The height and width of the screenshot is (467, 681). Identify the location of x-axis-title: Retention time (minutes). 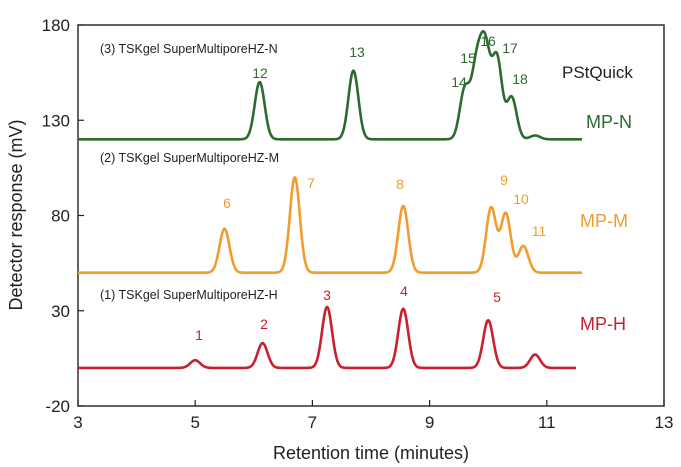
(371, 453).